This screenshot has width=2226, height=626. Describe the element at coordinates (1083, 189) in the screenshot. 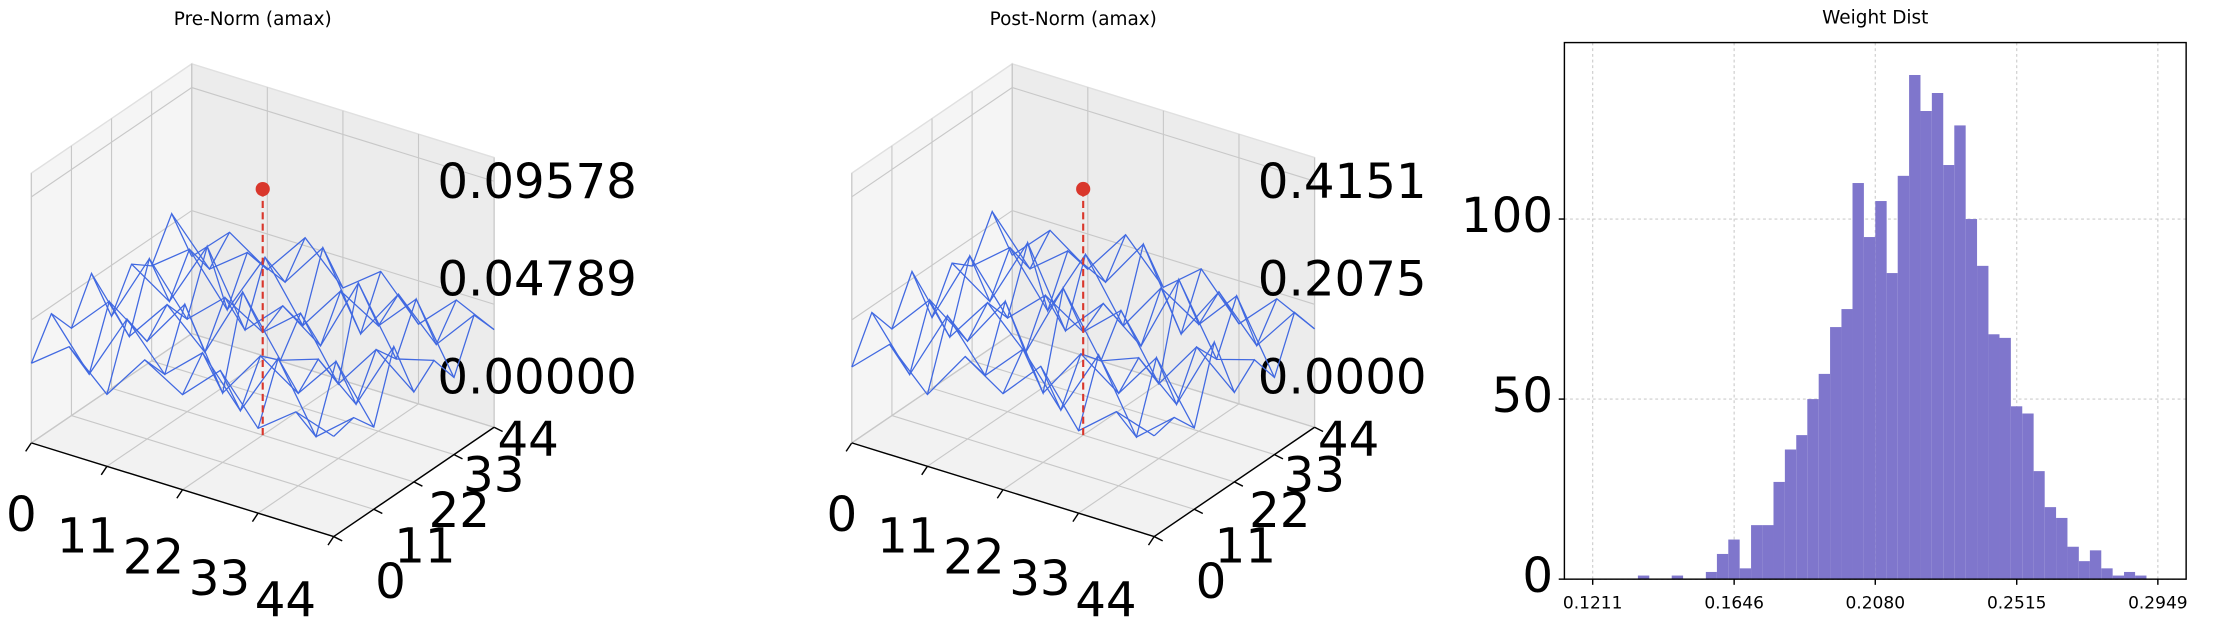

I see `peak-point` at that location.